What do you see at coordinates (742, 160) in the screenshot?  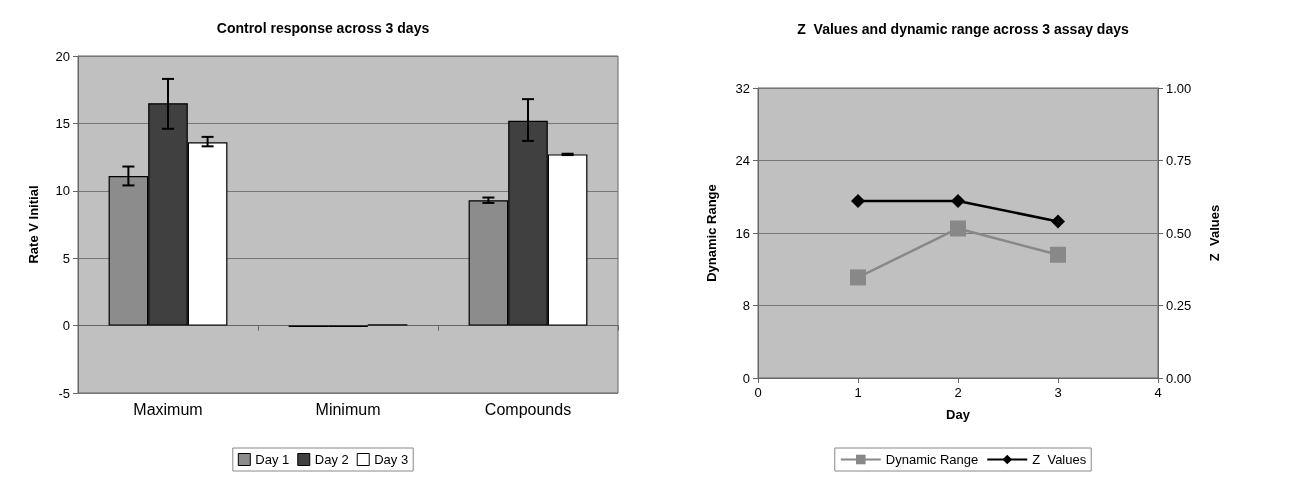 I see `y-tick-label: 24` at bounding box center [742, 160].